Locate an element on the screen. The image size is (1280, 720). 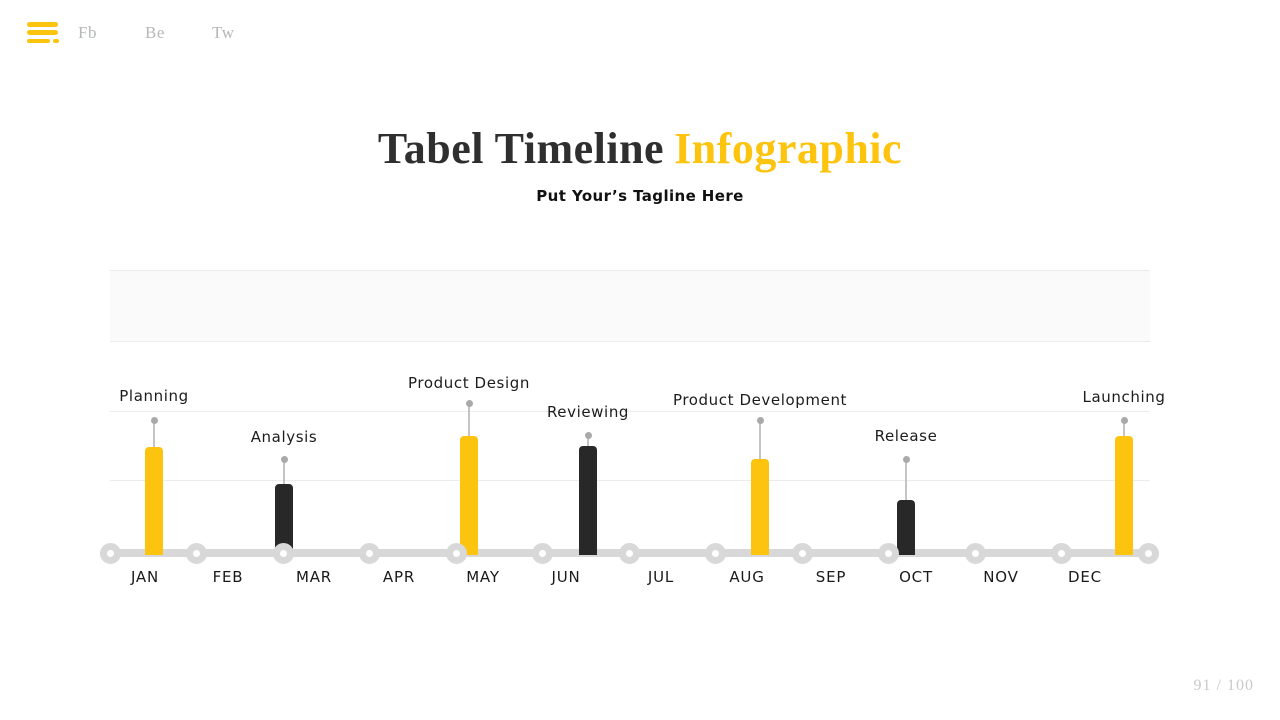
month-label-may: MAY is located at coordinates (483, 577).